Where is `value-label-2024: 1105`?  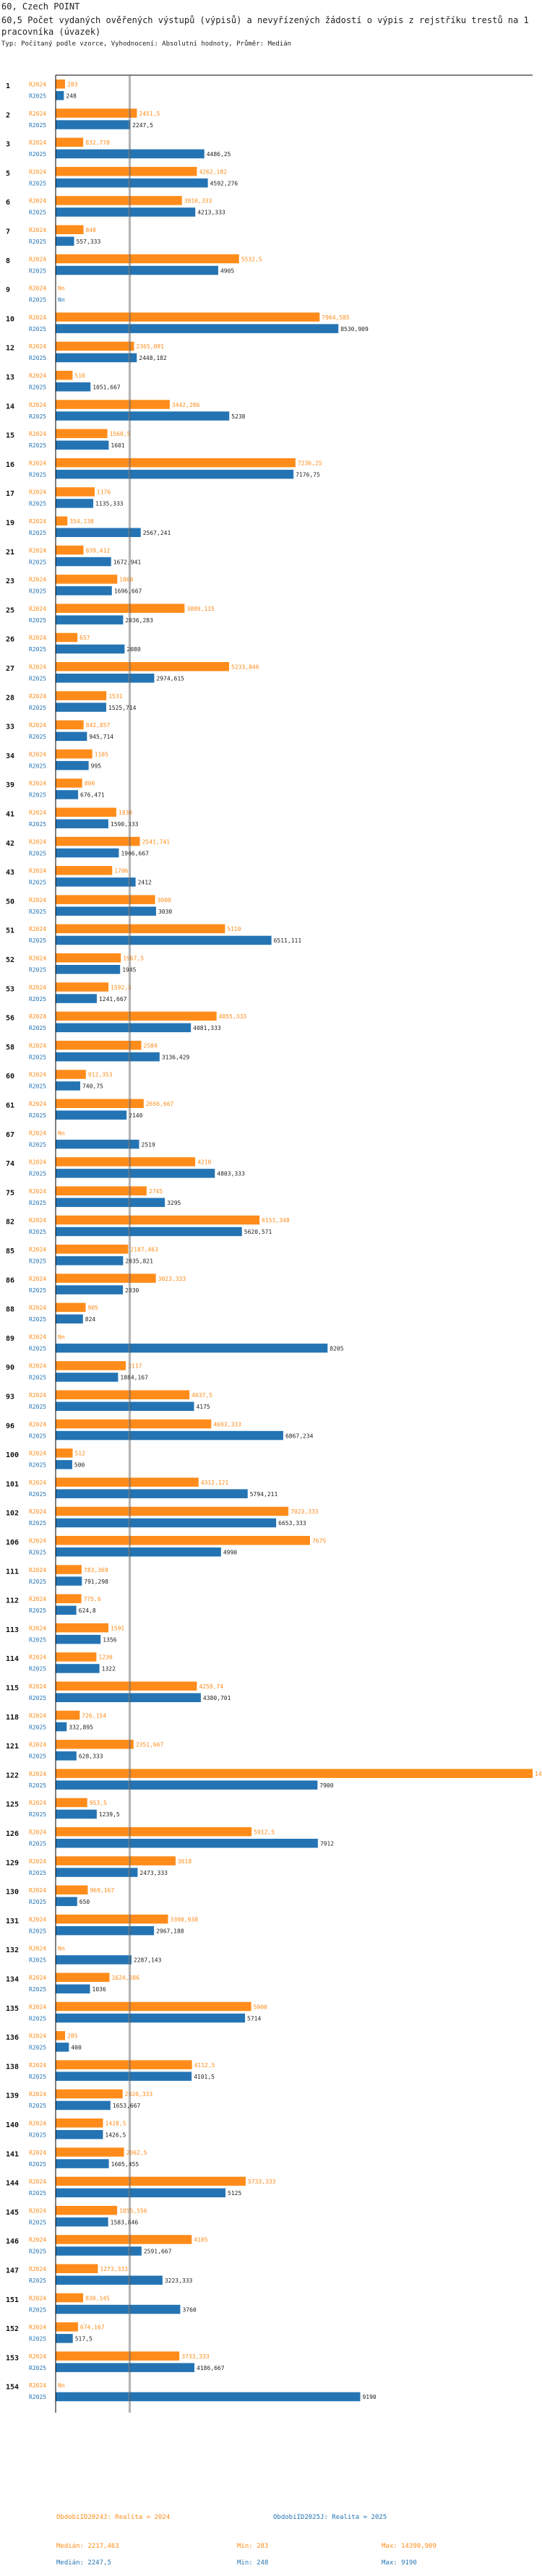
value-label-2024: 1105 is located at coordinates (101, 754).